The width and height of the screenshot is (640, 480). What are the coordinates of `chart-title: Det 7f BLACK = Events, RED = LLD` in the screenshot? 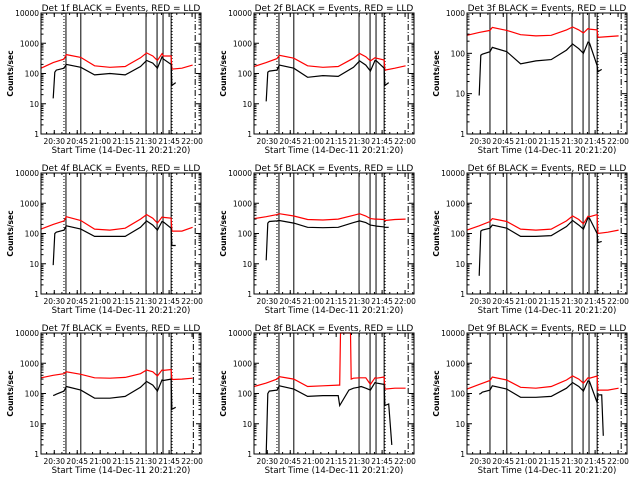 It's located at (121, 329).